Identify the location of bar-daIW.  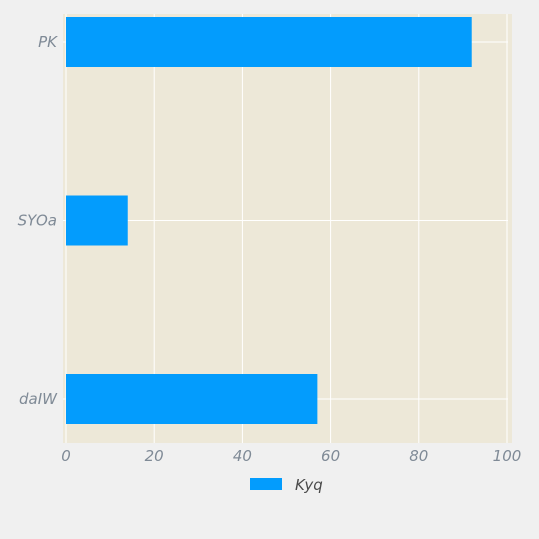
(192, 399).